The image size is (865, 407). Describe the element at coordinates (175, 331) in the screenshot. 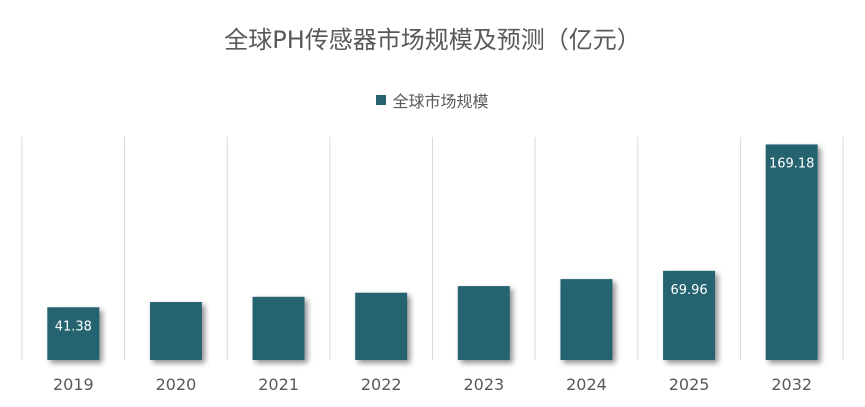

I see `bar-2020` at that location.